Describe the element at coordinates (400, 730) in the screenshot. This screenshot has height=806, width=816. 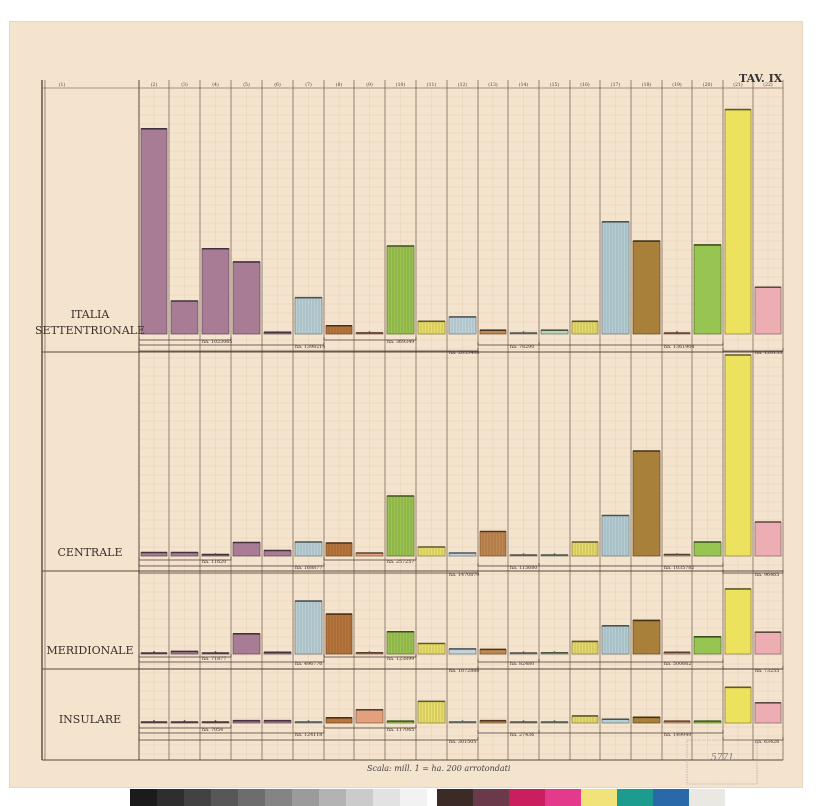
I see `total-label: ha. 117065` at that location.